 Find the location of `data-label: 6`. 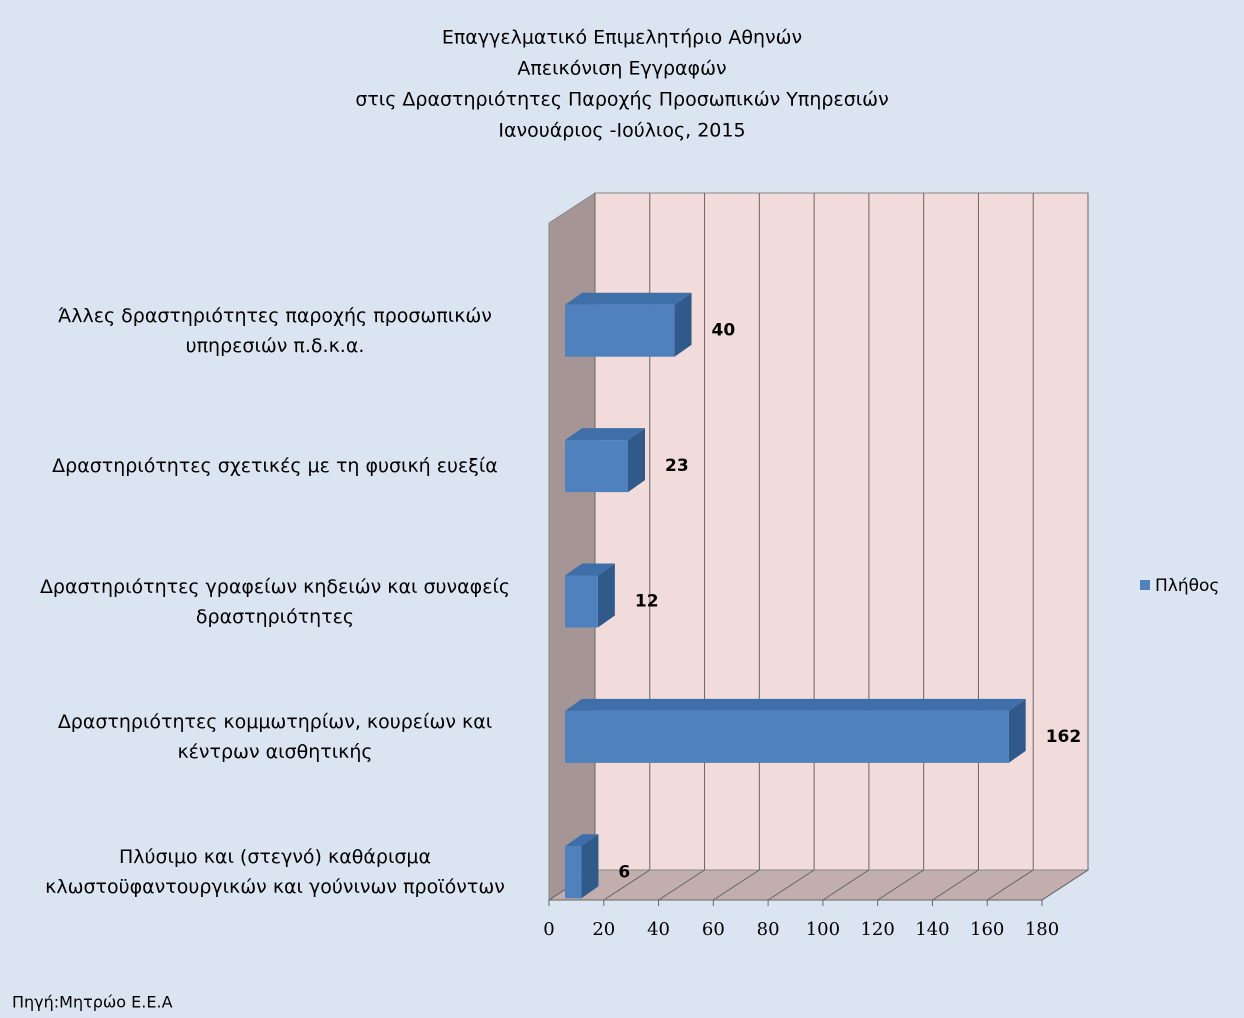

data-label: 6 is located at coordinates (624, 872).